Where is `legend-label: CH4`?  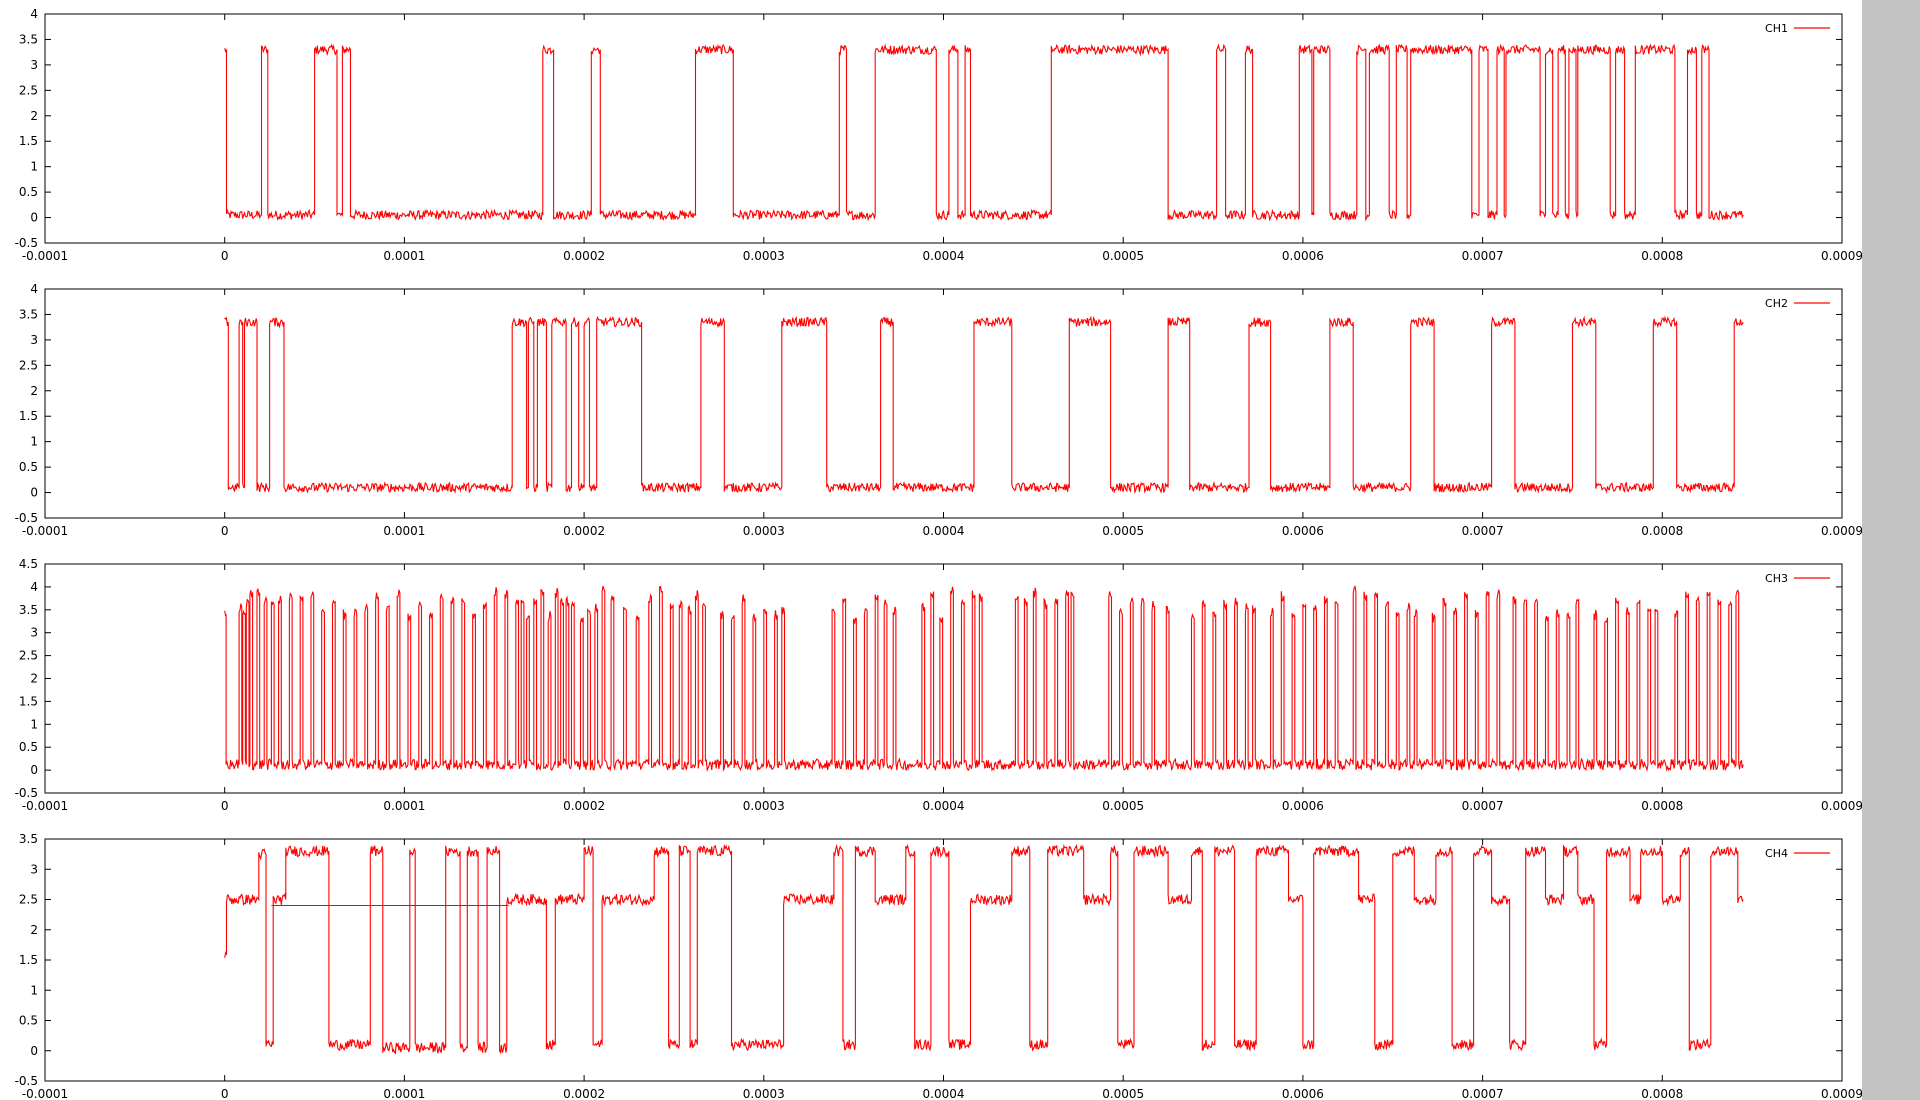
legend-label: CH4 is located at coordinates (1776, 853).